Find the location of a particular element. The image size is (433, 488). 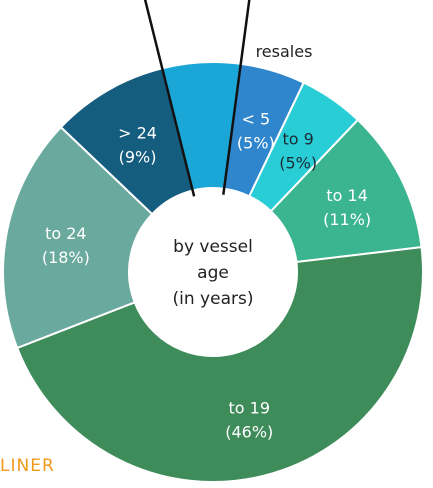

callout-label-resales: resales is located at coordinates (284, 51).